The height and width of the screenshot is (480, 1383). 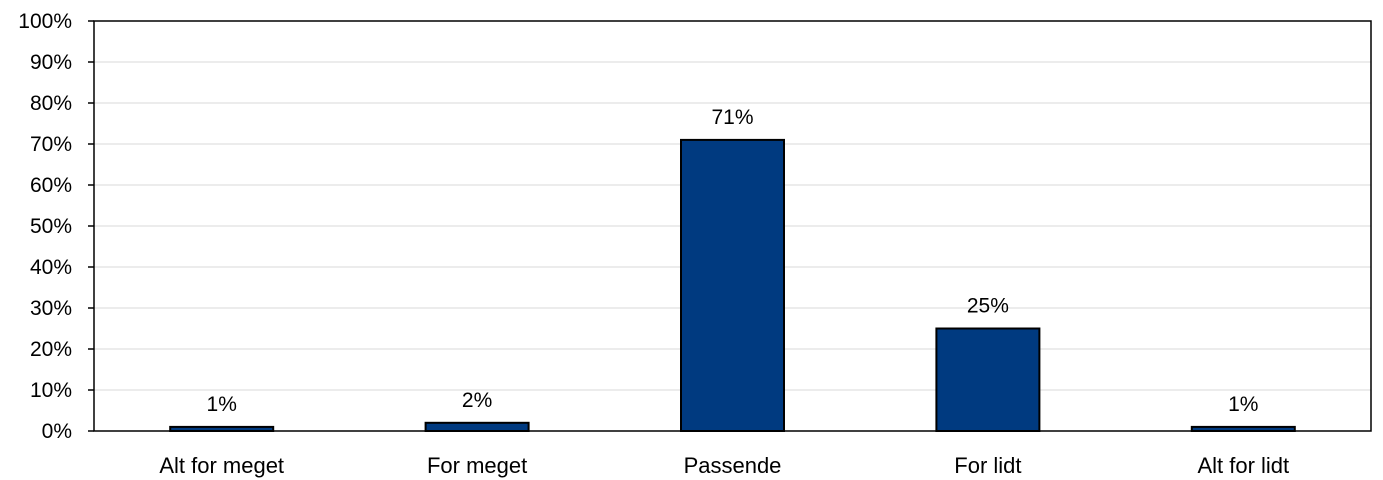 What do you see at coordinates (477, 400) in the screenshot?
I see `data-label: 2%` at bounding box center [477, 400].